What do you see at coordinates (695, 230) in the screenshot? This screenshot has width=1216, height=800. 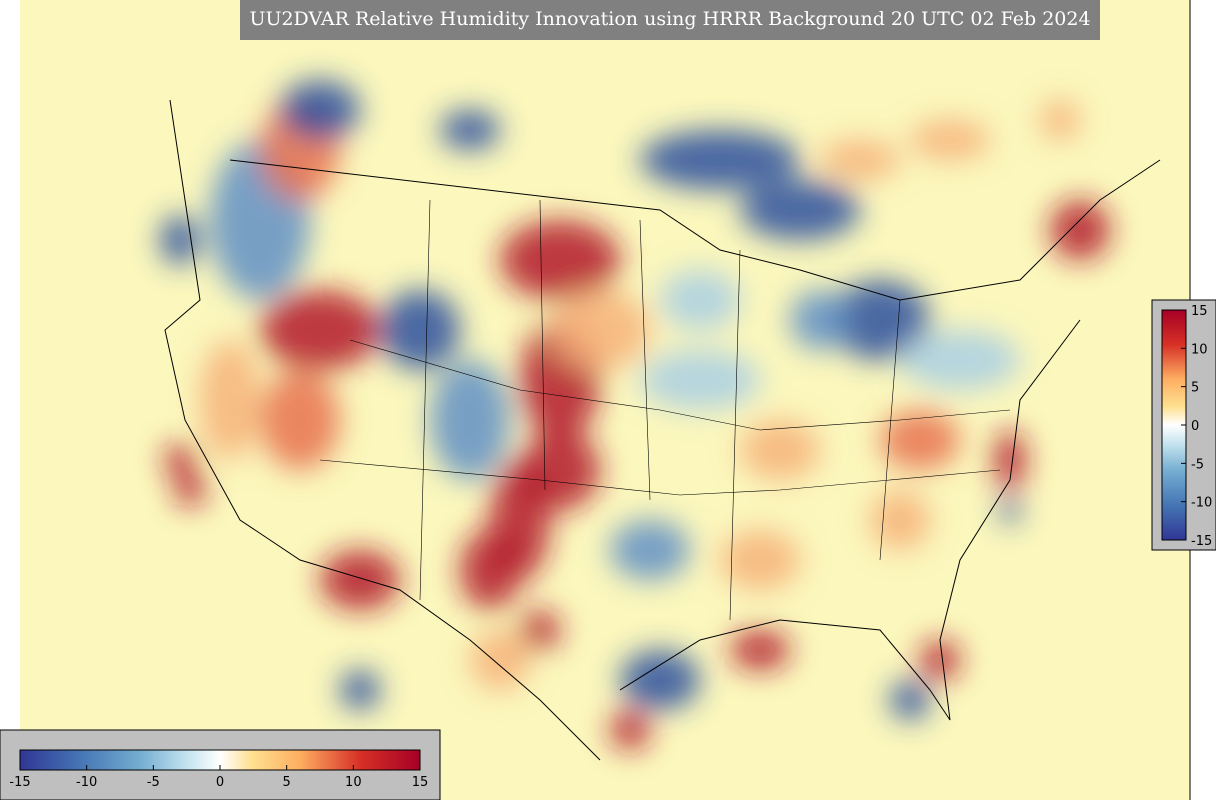 I see `border-line` at bounding box center [695, 230].